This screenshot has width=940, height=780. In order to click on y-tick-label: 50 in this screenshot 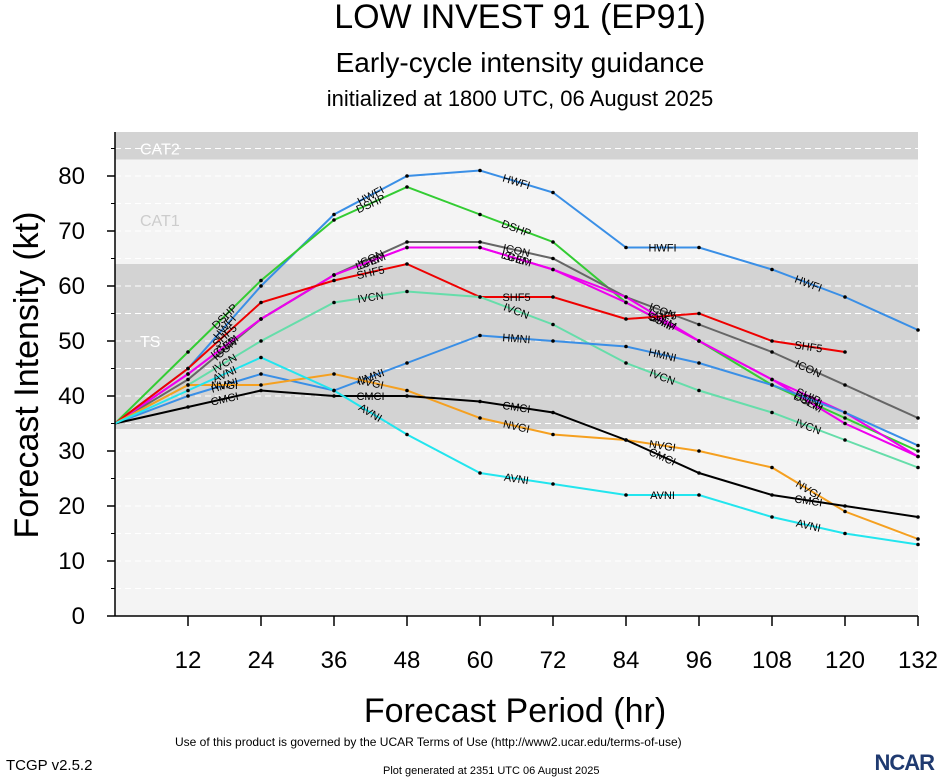, I will do `click(71, 341)`.